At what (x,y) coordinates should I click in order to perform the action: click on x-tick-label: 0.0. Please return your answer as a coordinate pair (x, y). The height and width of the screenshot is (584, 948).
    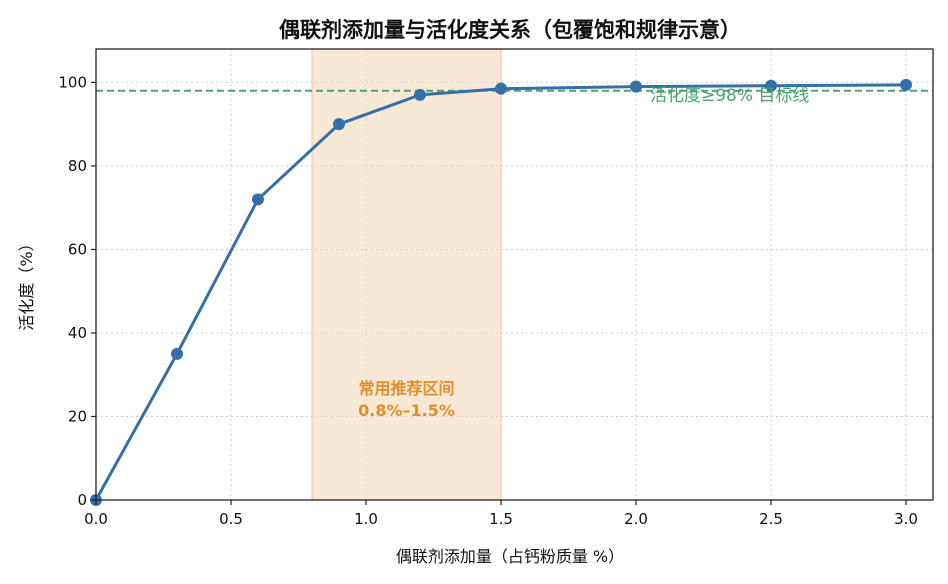
    Looking at the image, I should click on (96, 519).